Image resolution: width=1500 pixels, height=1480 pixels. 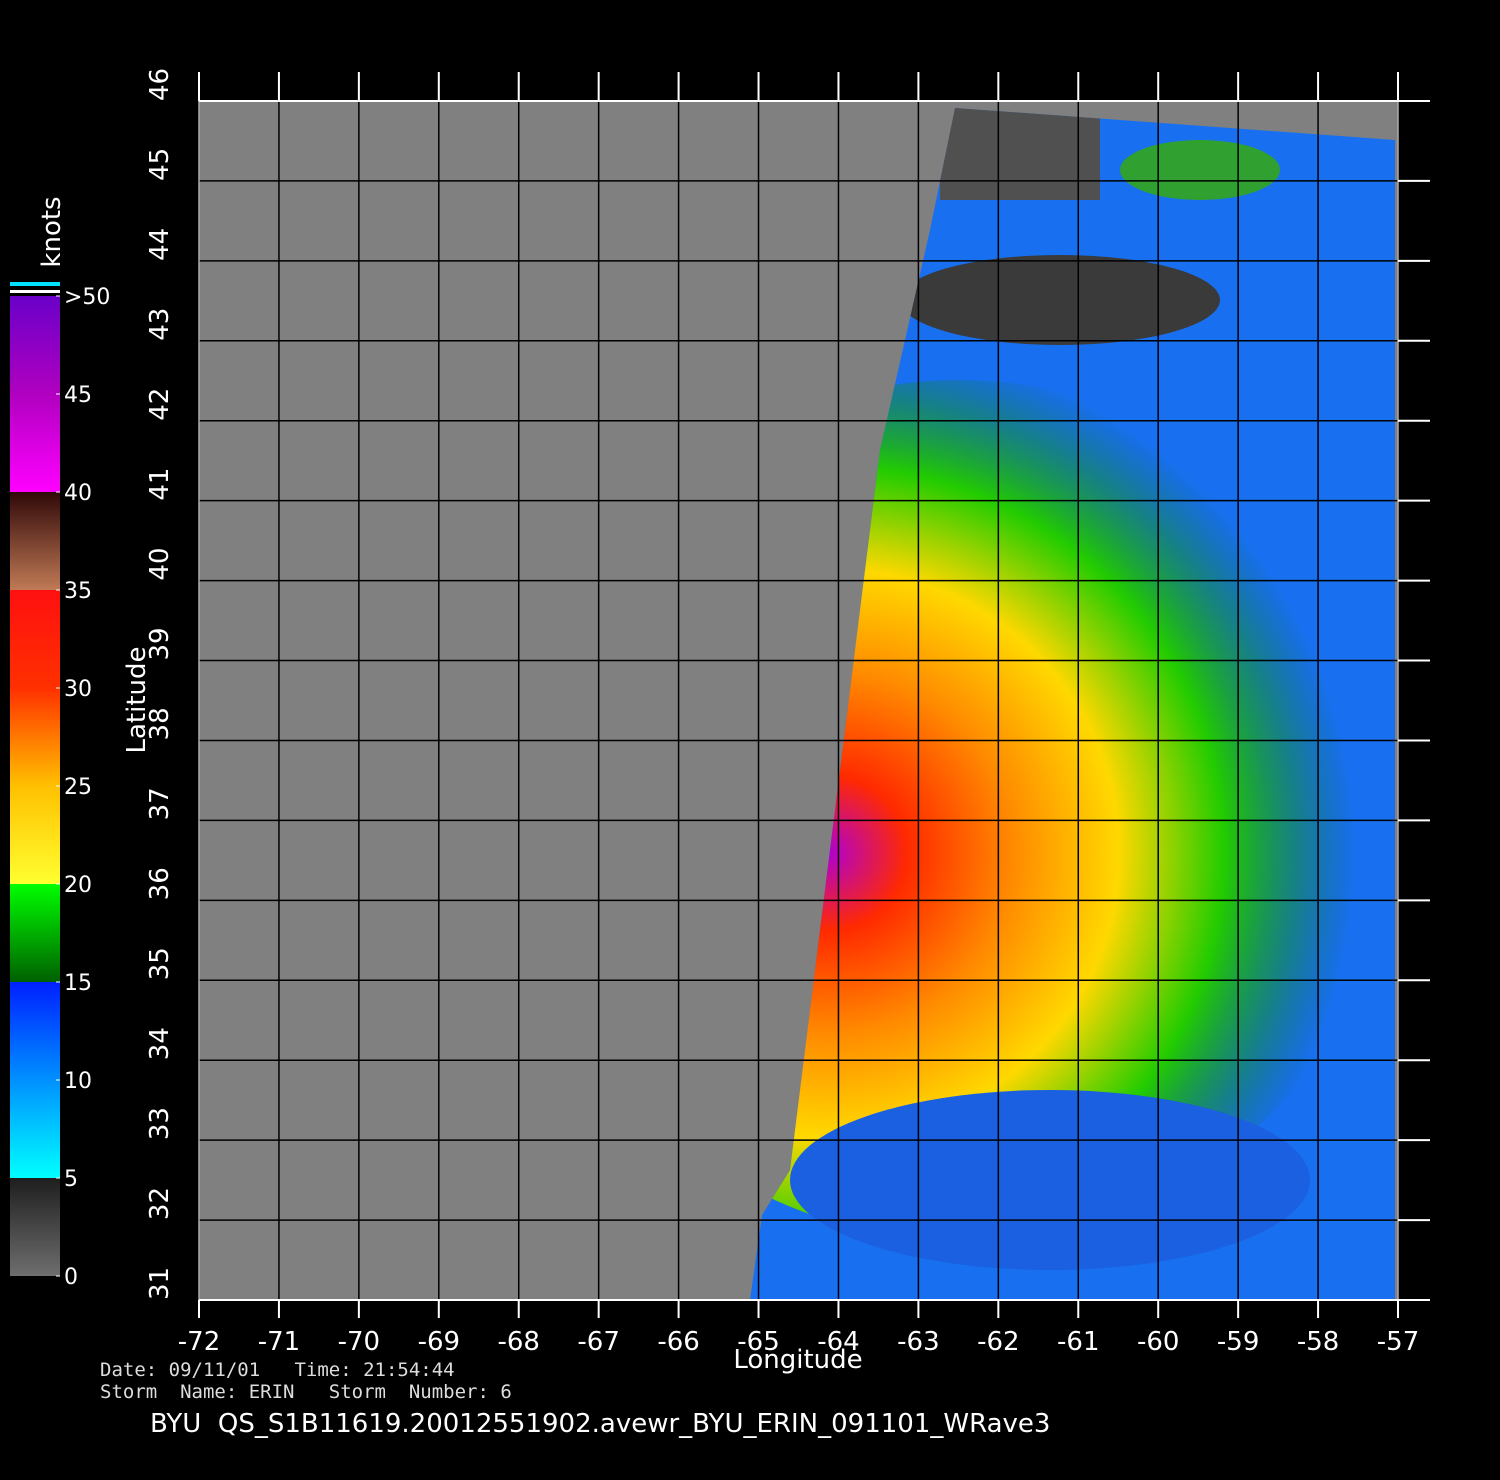 I want to click on y-tick-label: 36, so click(x=160, y=883).